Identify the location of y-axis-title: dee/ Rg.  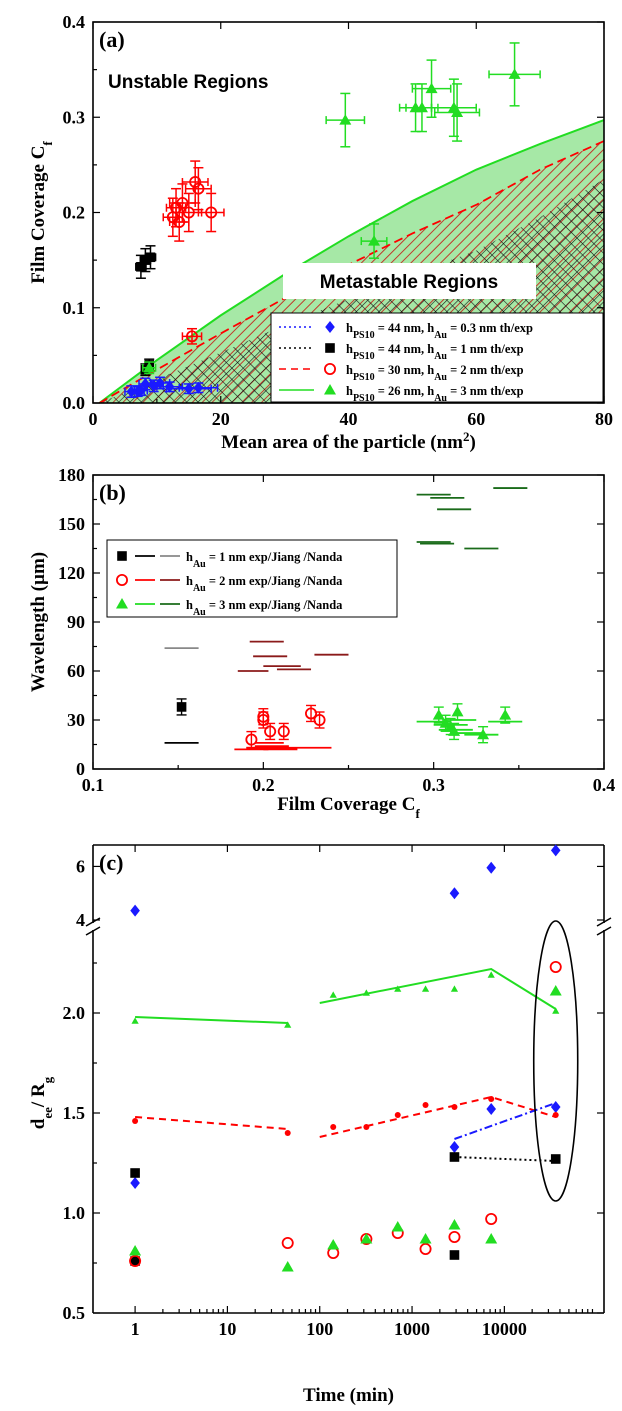
(41, 1102).